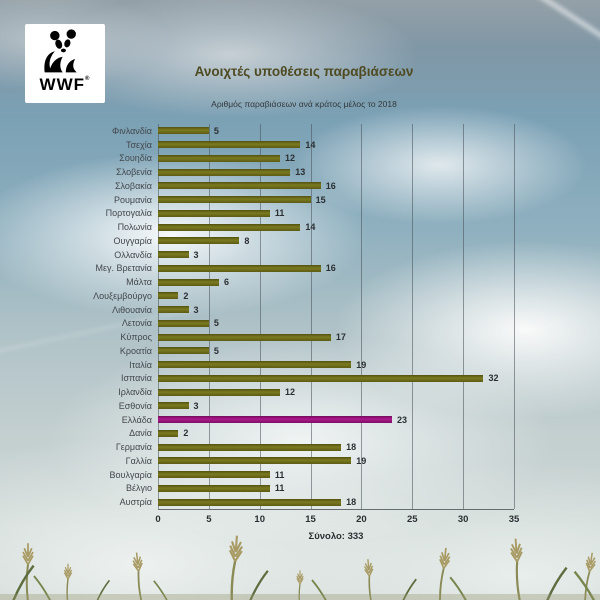  Describe the element at coordinates (300, 255) in the screenshot. I see `bar-row: Ολλανδία 3` at that location.